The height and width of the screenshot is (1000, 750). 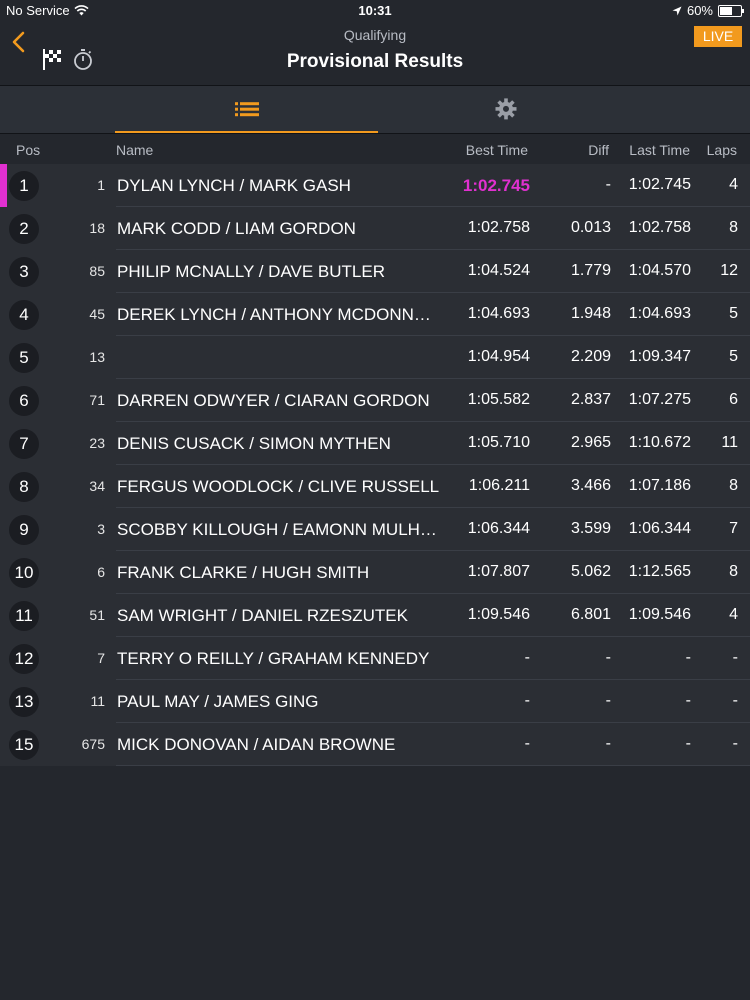 What do you see at coordinates (721, 150) in the screenshot?
I see `col-laps: Laps` at bounding box center [721, 150].